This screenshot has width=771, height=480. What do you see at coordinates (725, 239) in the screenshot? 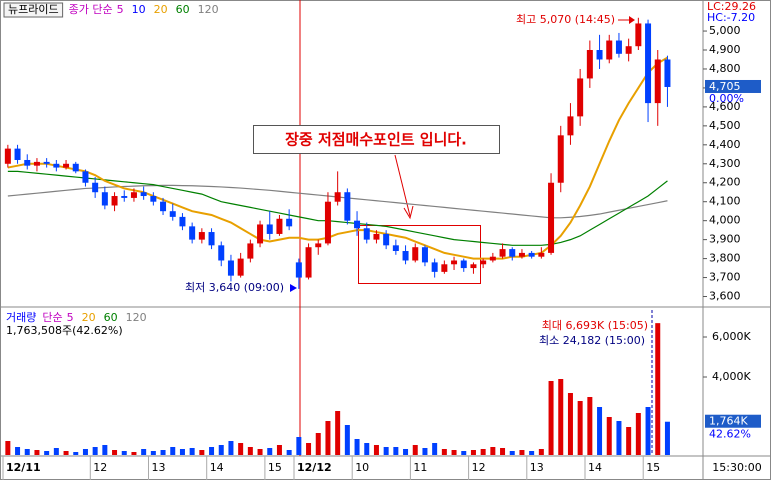
I see `y-tick-label: 3,900` at bounding box center [725, 239].